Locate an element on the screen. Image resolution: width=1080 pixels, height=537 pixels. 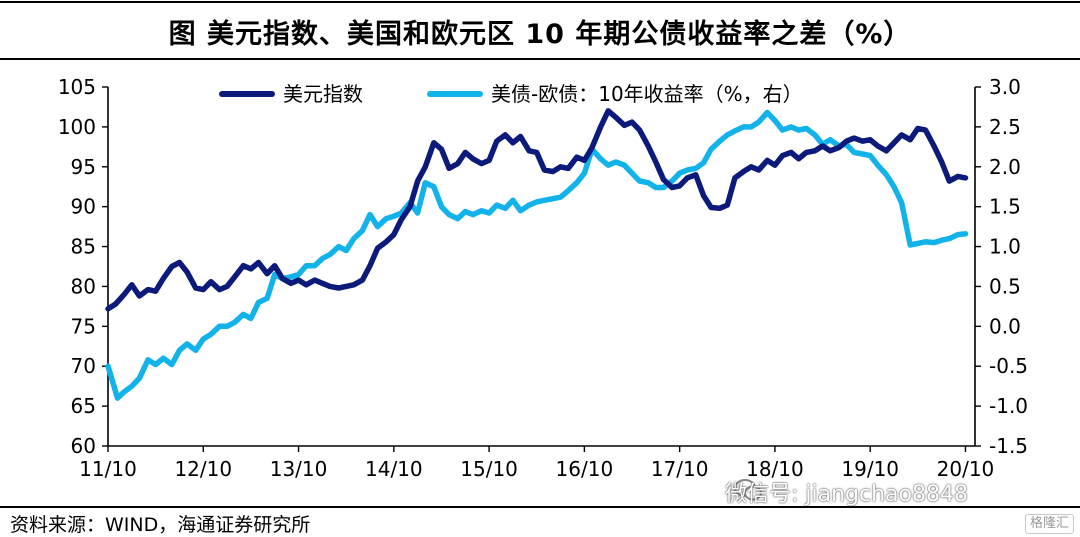
left-y-tick-label: 105 is located at coordinates (77, 87).